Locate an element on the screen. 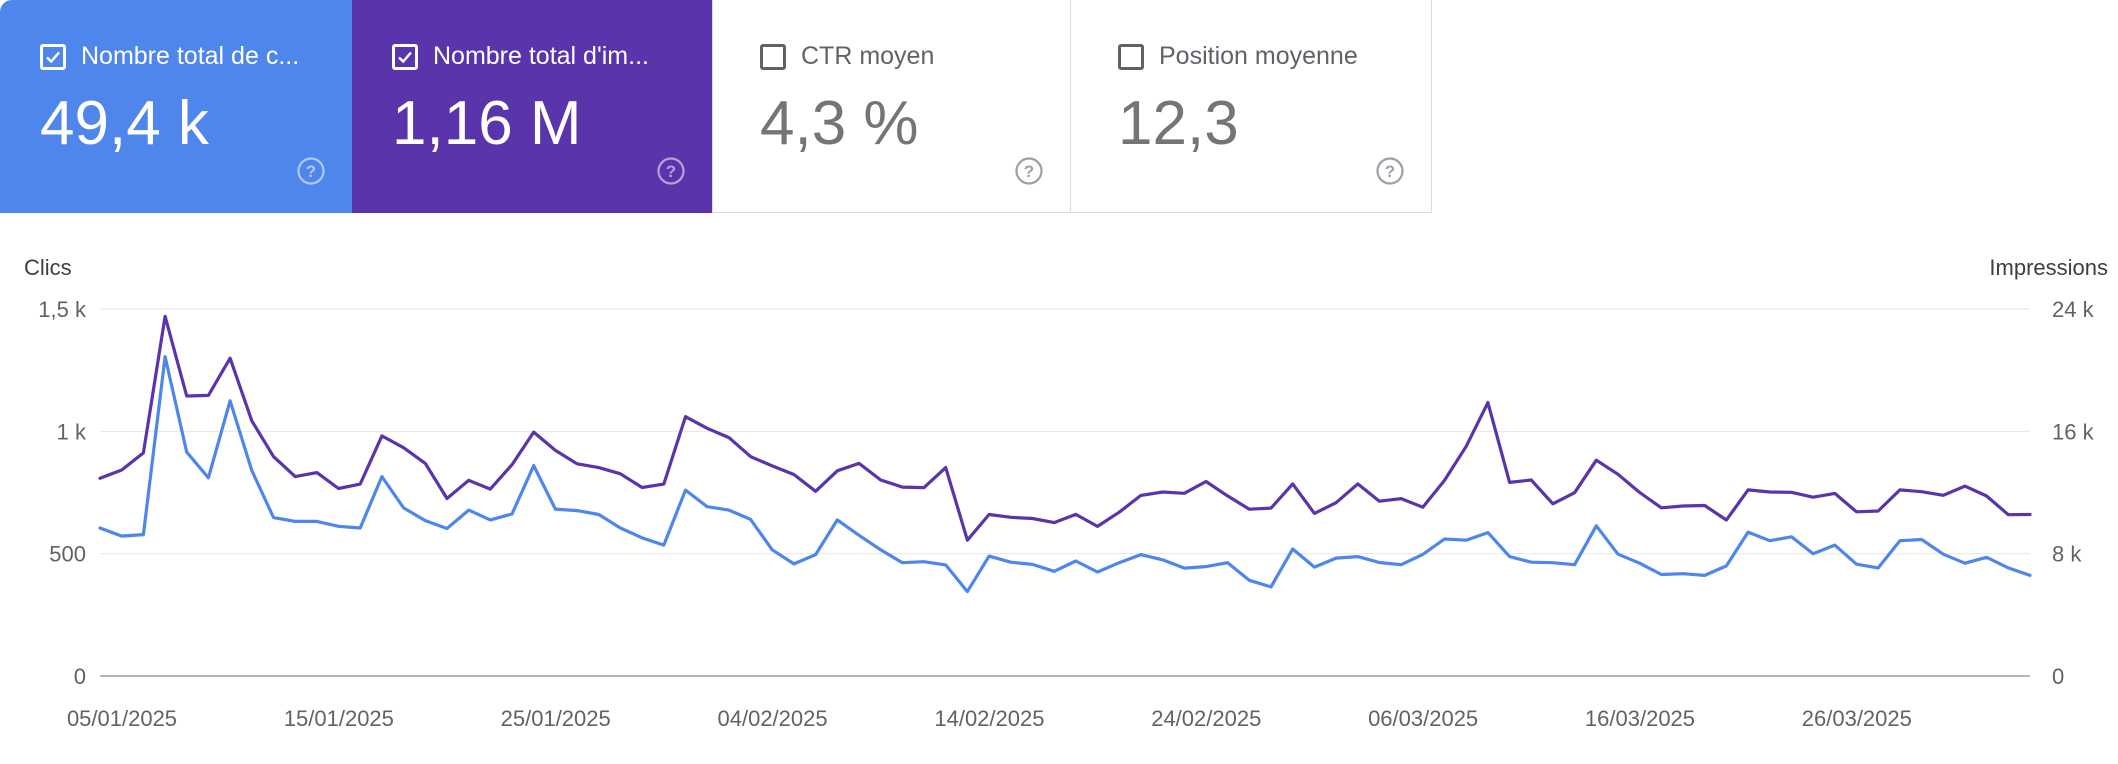 The width and height of the screenshot is (2118, 764). clicks-value: 49,4 k is located at coordinates (124, 123).